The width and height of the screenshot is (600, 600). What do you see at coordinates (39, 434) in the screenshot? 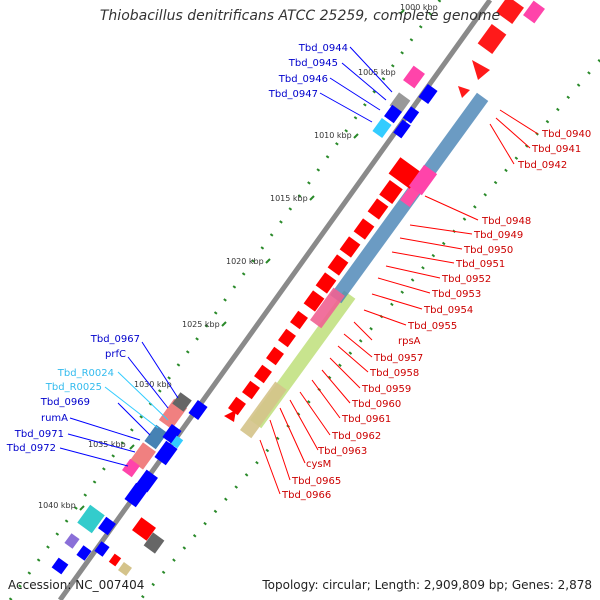
I see `gene-label: Tbd_0971` at bounding box center [39, 434].